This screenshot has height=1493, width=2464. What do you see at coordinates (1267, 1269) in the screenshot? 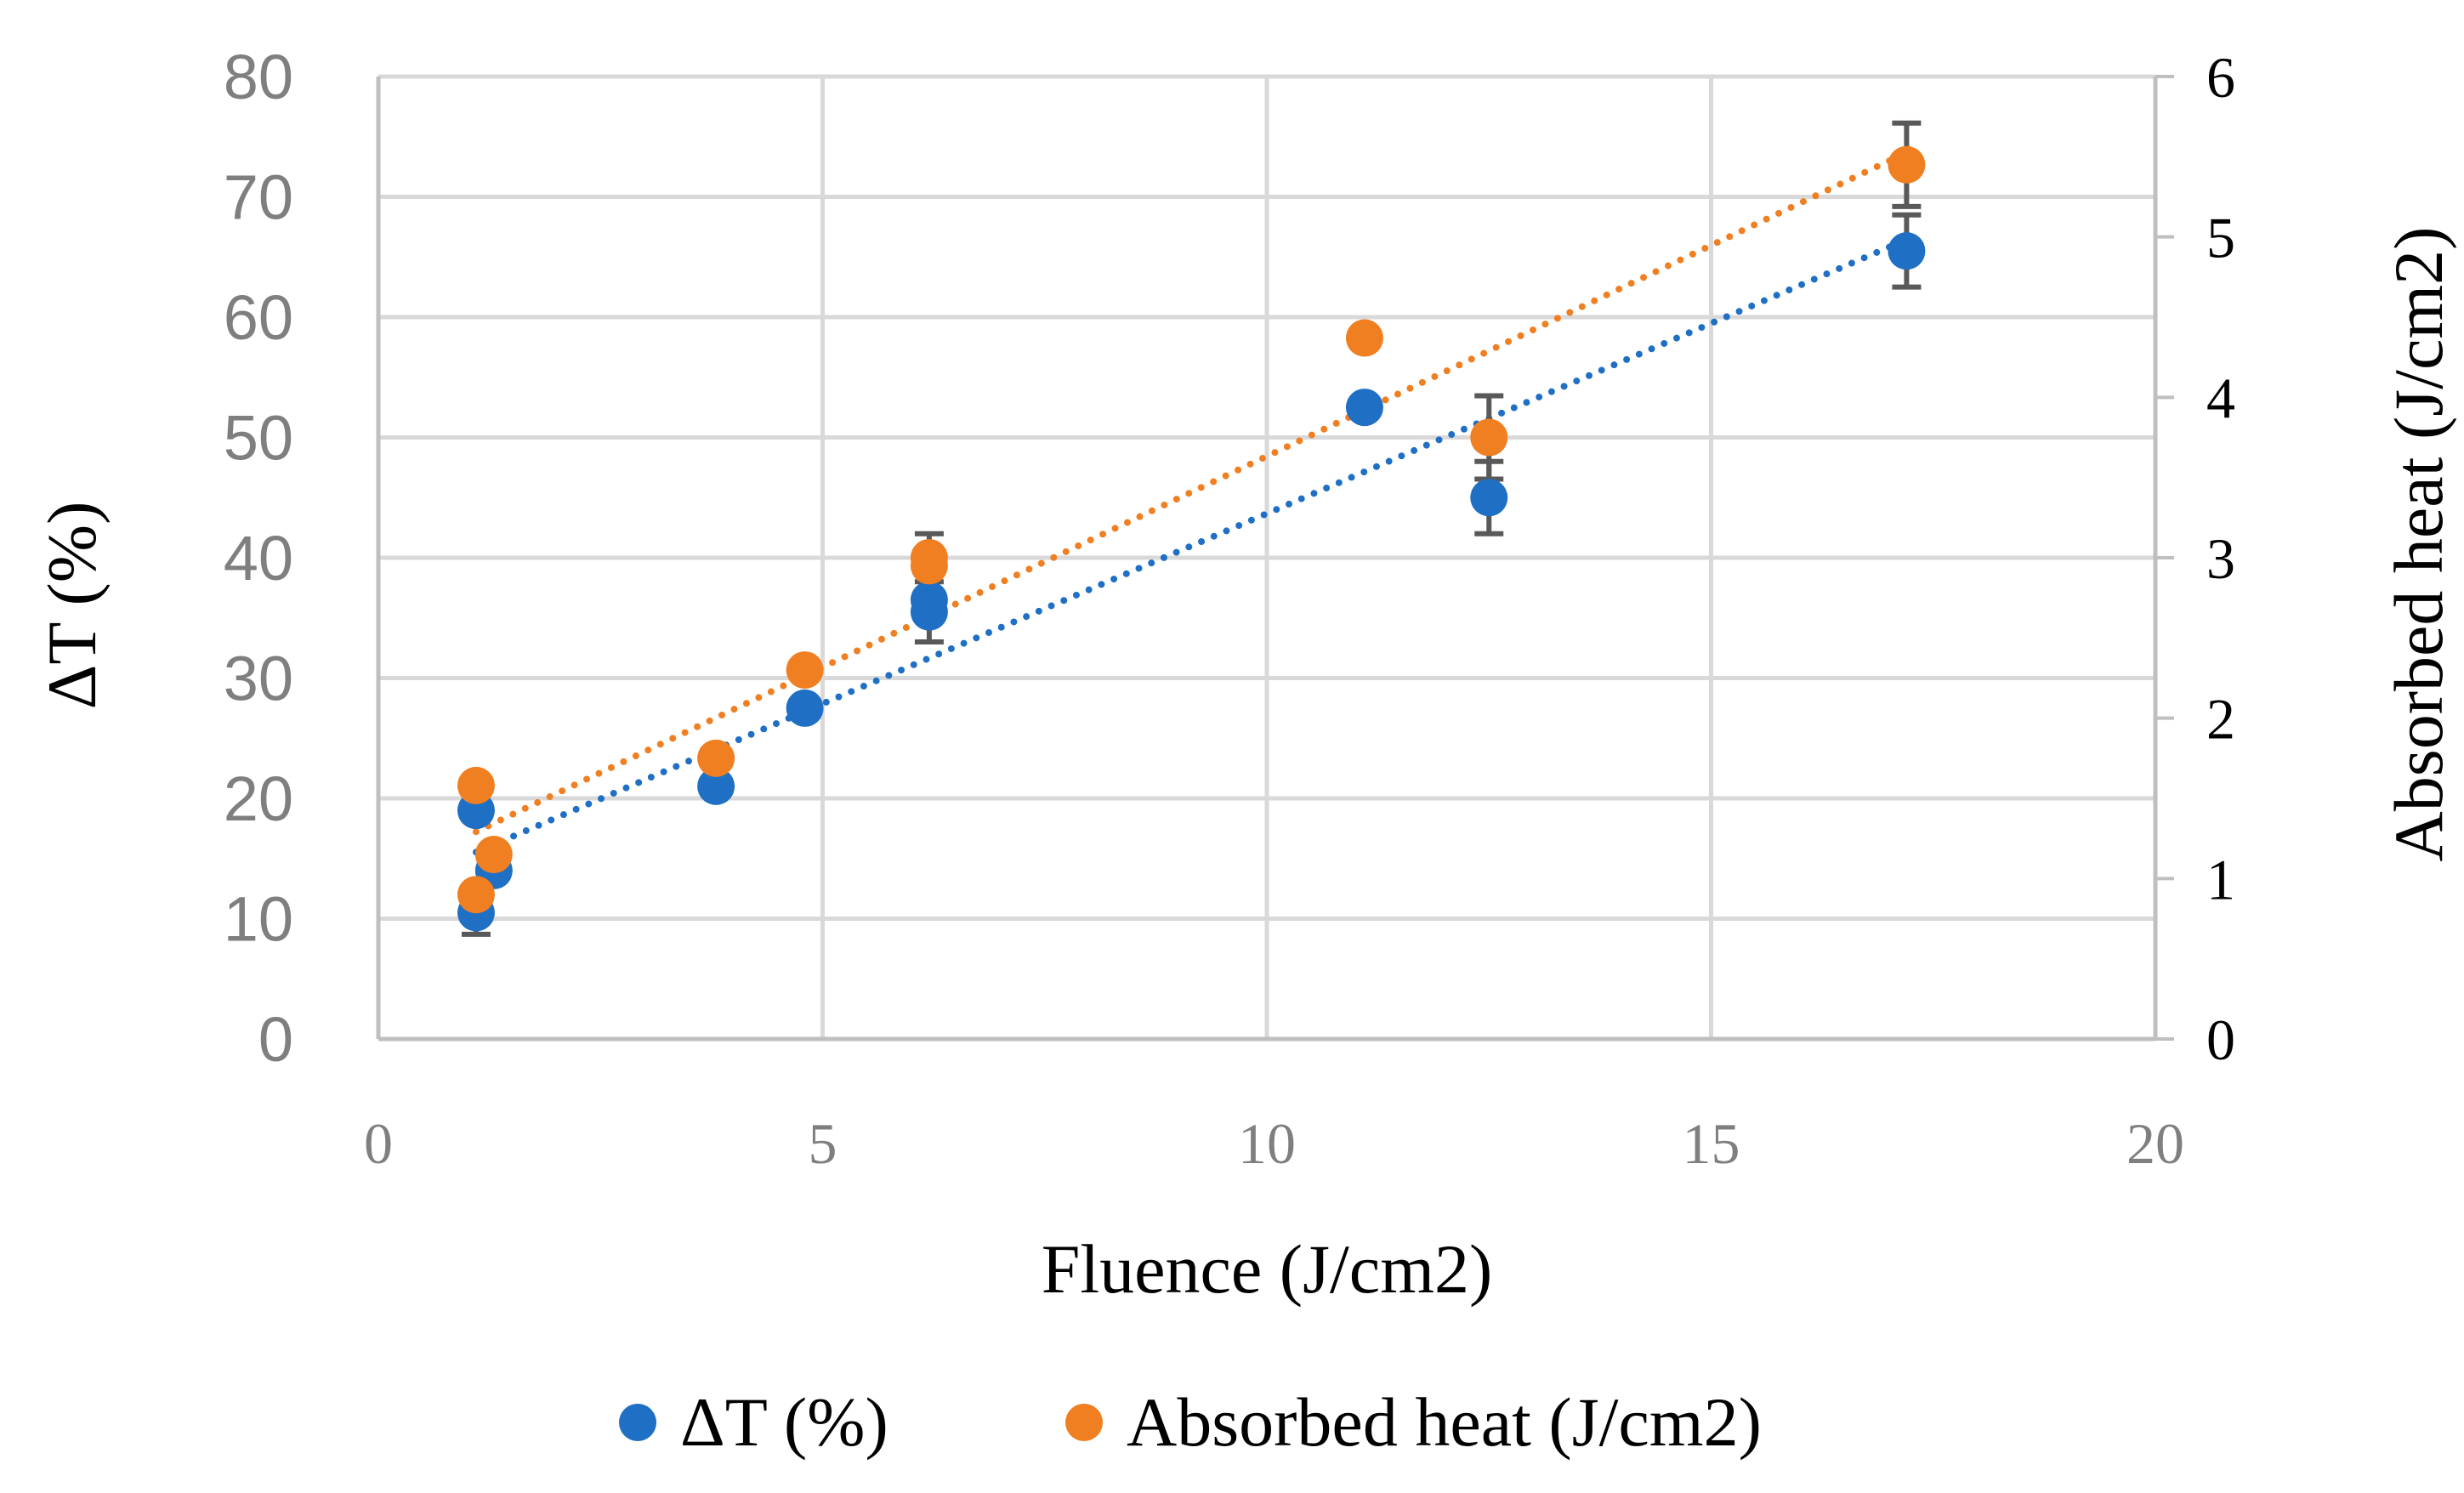
I see `x-axis-title: Fluence (J/cm2)` at bounding box center [1267, 1269].